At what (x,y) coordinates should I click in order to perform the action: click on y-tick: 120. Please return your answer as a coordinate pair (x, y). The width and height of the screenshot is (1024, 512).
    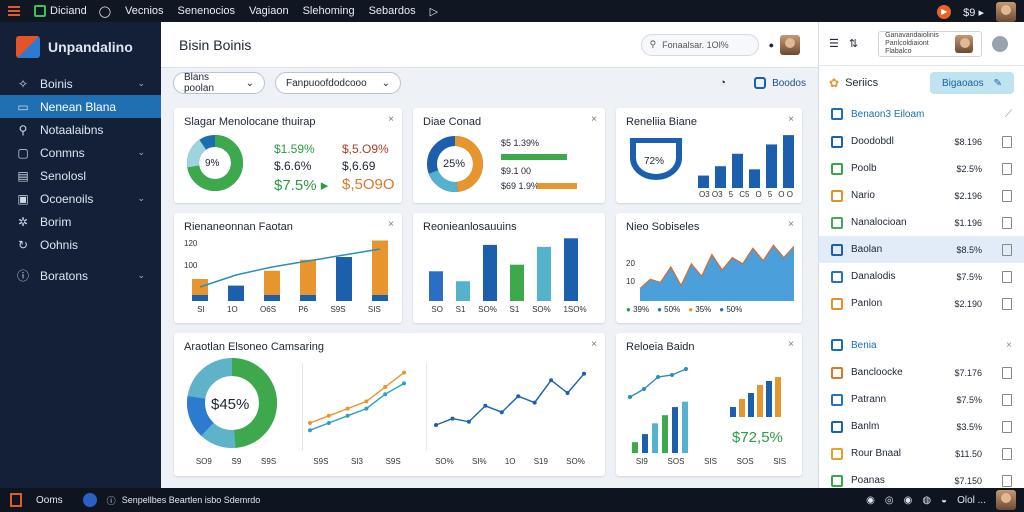
    Looking at the image, I should click on (191, 243).